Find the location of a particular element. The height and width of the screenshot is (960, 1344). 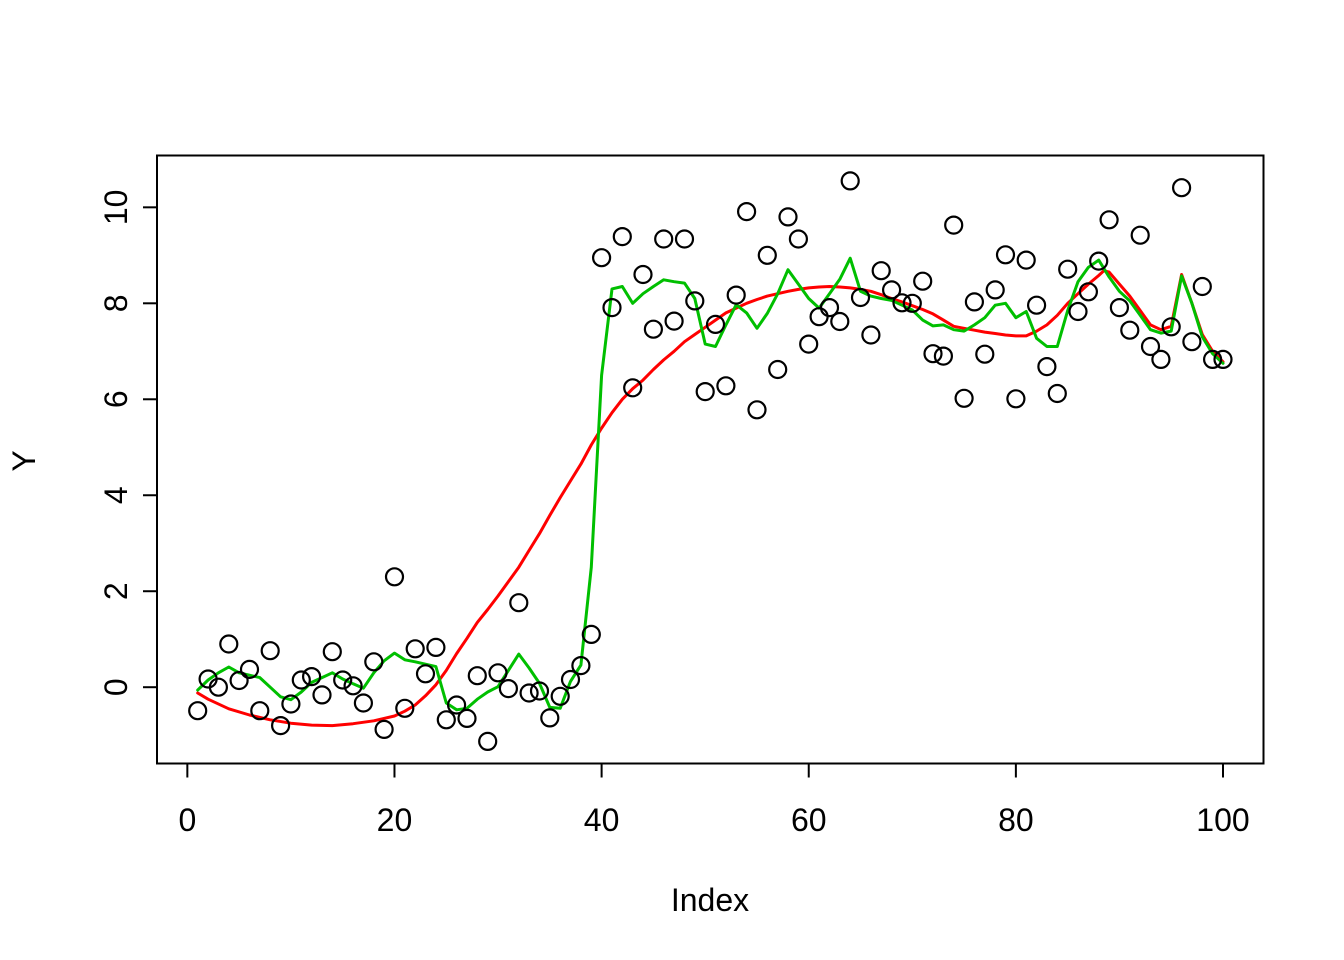

x-axis-title: Index is located at coordinates (710, 900).